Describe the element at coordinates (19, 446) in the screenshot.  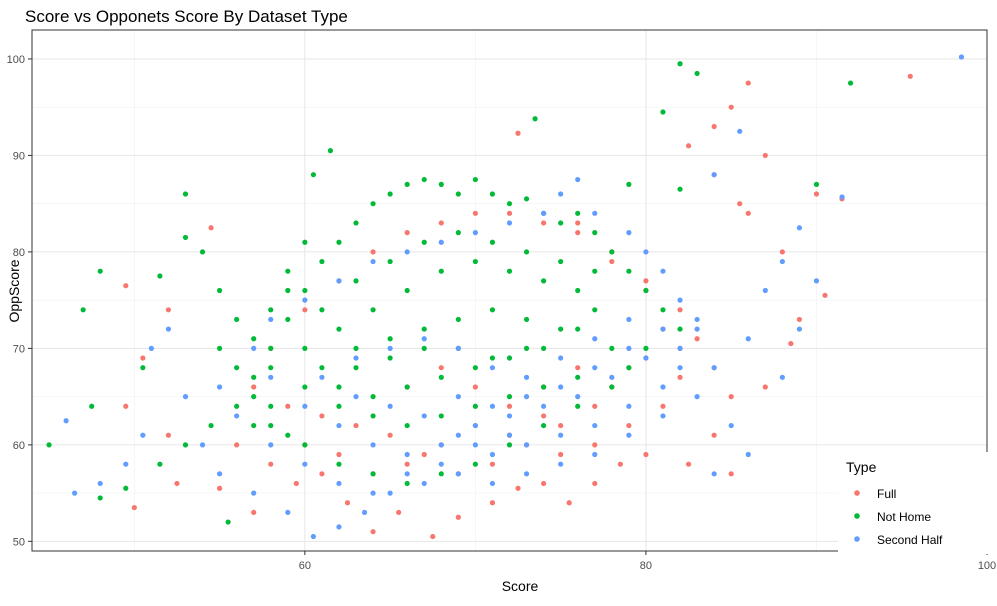
I see `y-tick-label: 60` at that location.